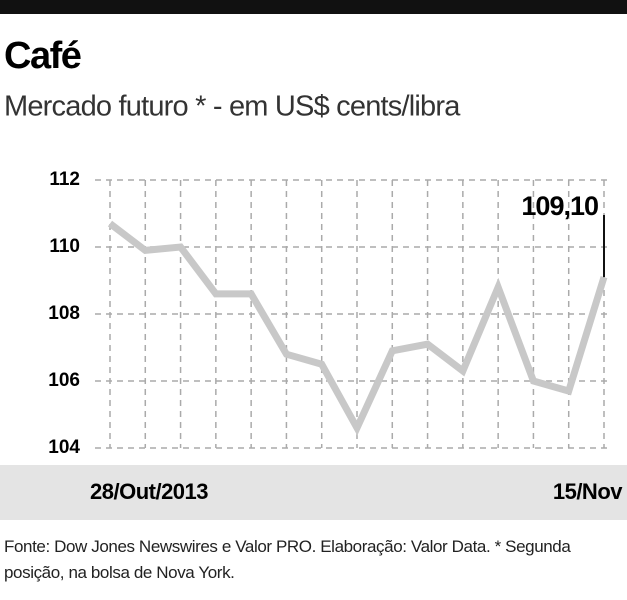 This screenshot has width=627, height=600. Describe the element at coordinates (64, 380) in the screenshot. I see `y-tick-label: 106` at that location.